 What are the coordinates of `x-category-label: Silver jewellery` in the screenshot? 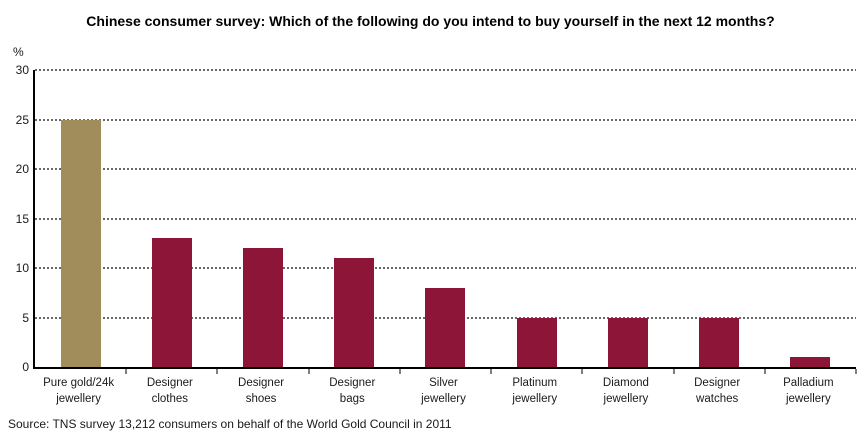 It's located at (443, 391).